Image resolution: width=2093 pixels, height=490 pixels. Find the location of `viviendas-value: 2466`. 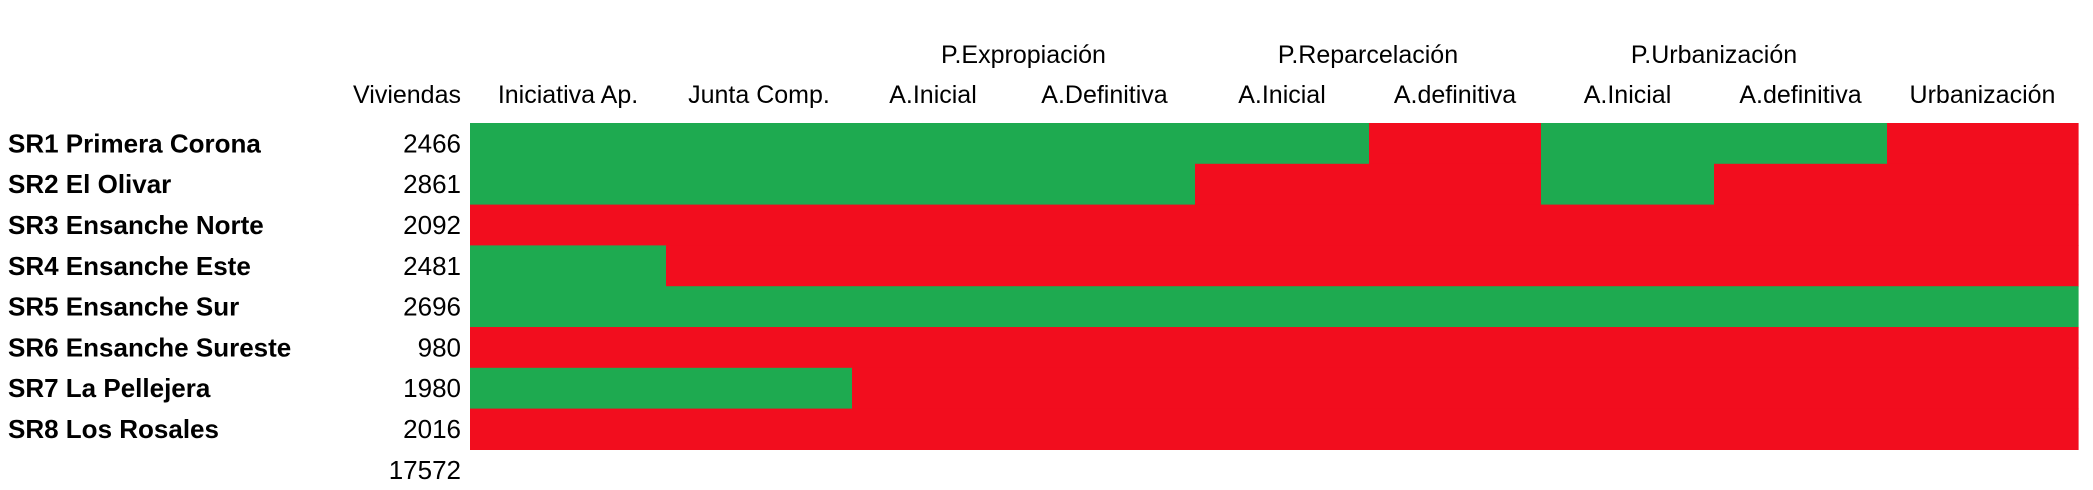

viviendas-value: 2466 is located at coordinates (432, 143).